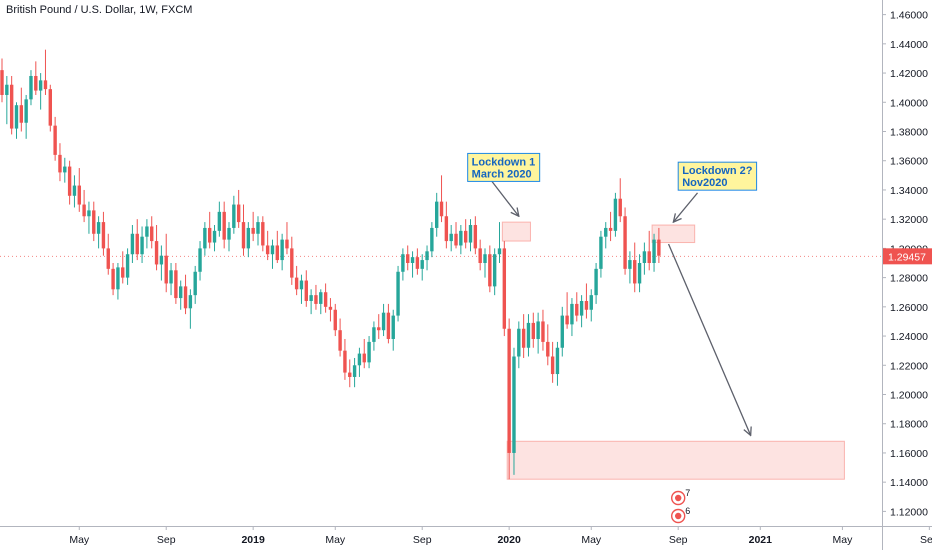 The width and height of the screenshot is (932, 555). I want to click on event-badge: 7, so click(681, 497).